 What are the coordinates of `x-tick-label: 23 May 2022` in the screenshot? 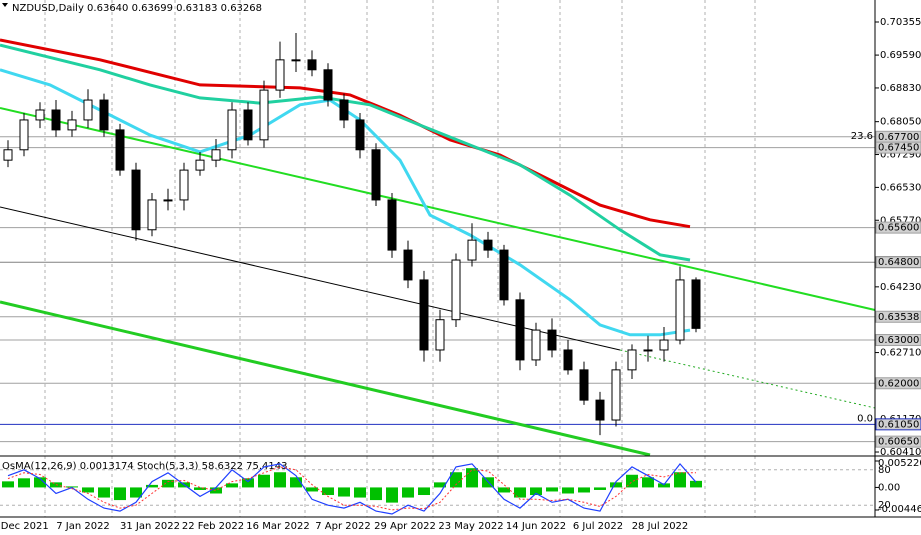 It's located at (470, 526).